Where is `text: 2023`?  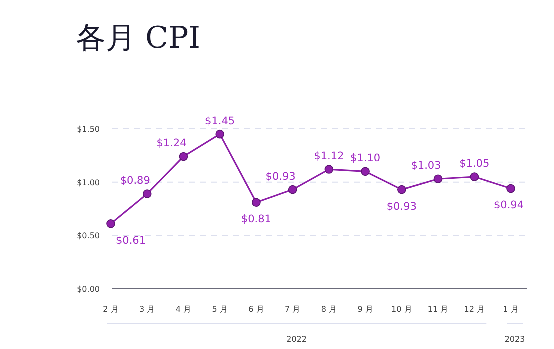 text: 2023 is located at coordinates (515, 339).